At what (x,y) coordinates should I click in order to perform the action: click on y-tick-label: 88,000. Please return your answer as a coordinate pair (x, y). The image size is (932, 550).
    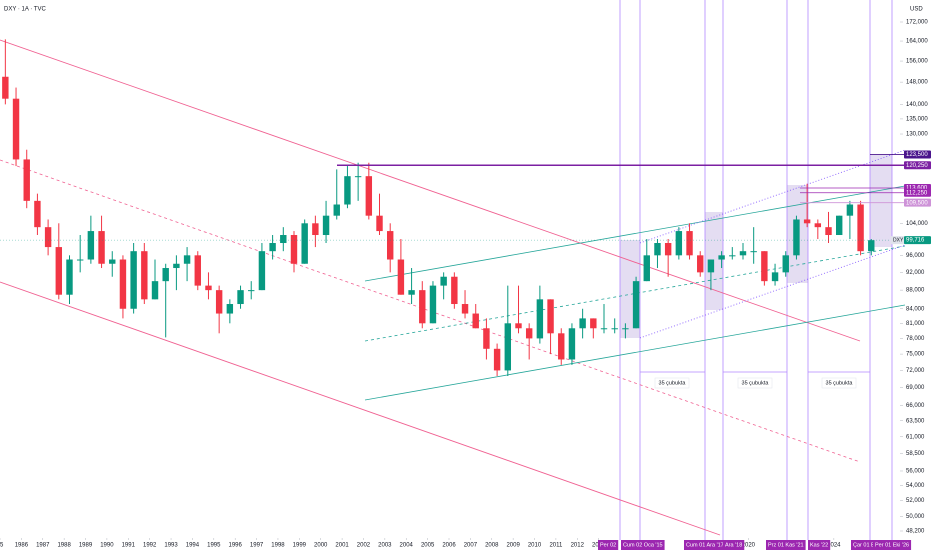
    Looking at the image, I should click on (915, 291).